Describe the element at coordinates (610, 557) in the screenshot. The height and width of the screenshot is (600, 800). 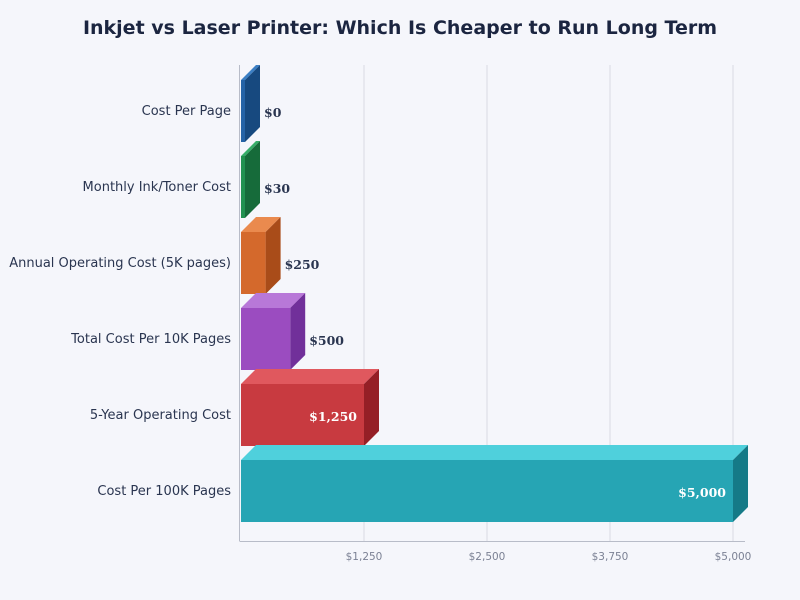
I see `x-tick-label: $3,750` at that location.